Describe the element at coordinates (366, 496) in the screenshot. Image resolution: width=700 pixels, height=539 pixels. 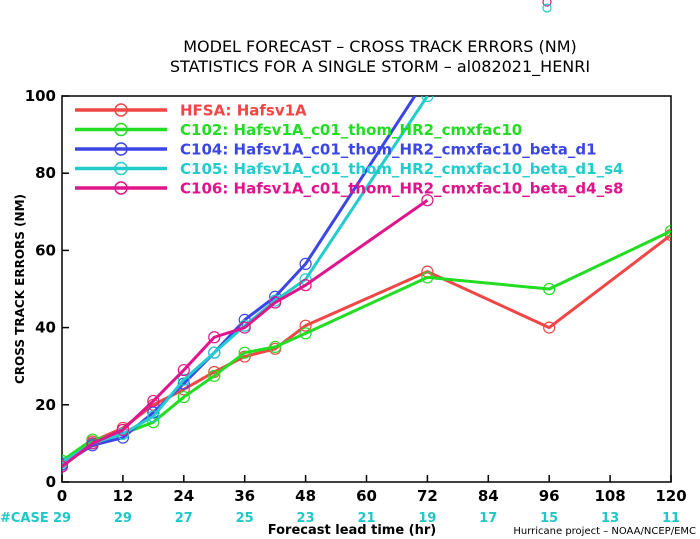
I see `x-tick-label: 60` at that location.